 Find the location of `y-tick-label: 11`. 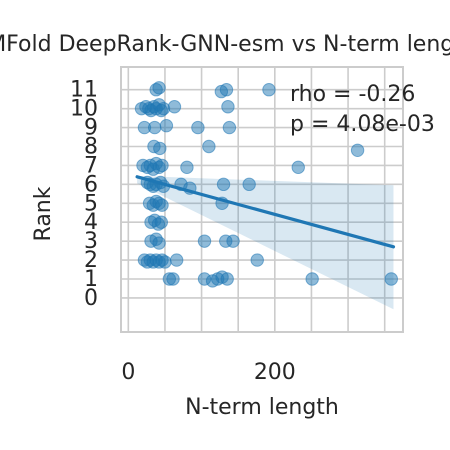

y-tick-label: 11 is located at coordinates (84, 90).